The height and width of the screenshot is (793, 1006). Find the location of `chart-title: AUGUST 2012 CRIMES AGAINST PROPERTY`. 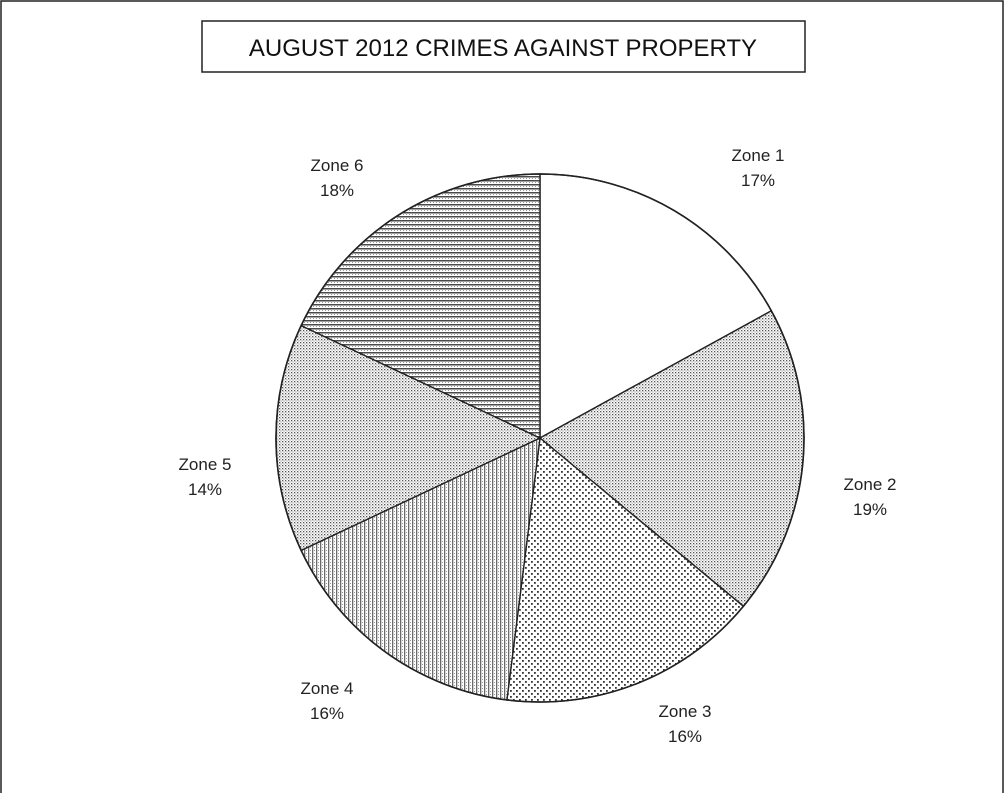

chart-title: AUGUST 2012 CRIMES AGAINST PROPERTY is located at coordinates (503, 48).